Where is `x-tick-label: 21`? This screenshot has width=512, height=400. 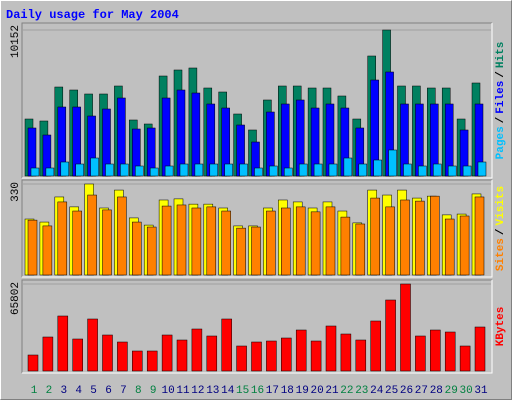
x-tick-label: 21 is located at coordinates (332, 391).